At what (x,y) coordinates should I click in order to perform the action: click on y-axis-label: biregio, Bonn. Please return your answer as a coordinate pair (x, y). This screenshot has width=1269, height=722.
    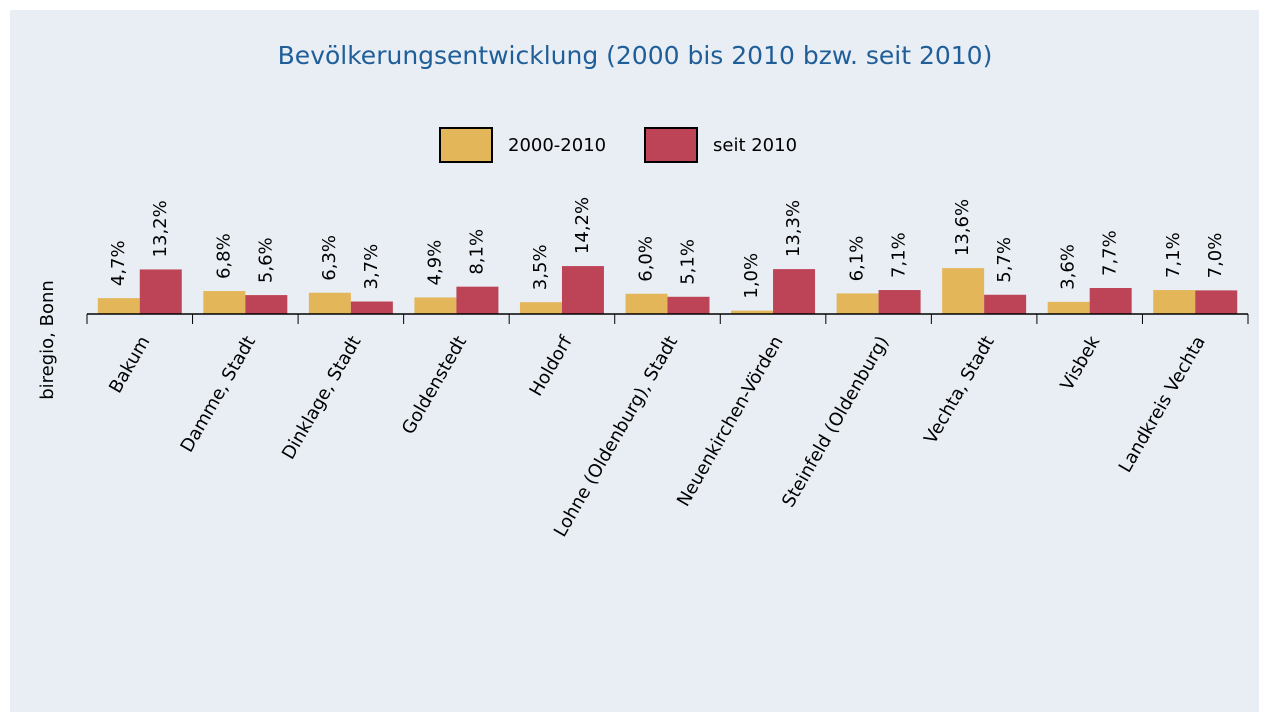
    Looking at the image, I should click on (47, 340).